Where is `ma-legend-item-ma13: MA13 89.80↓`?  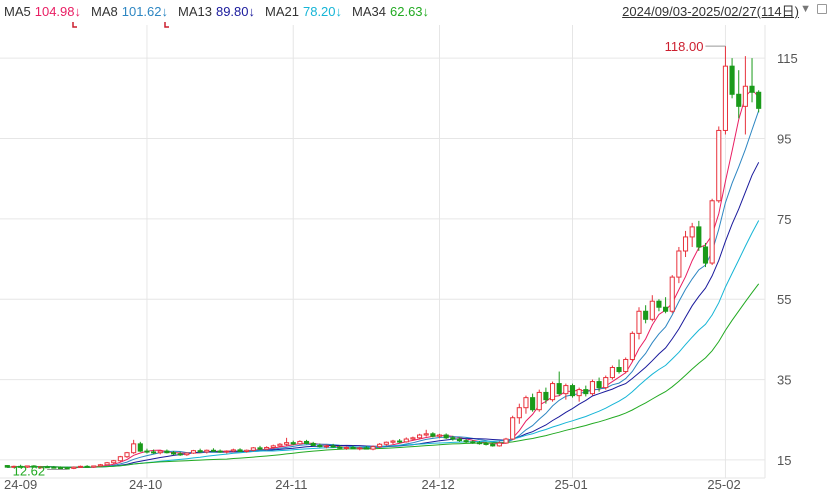
ma-legend-item-ma13: MA13 89.80↓ is located at coordinates (216, 12).